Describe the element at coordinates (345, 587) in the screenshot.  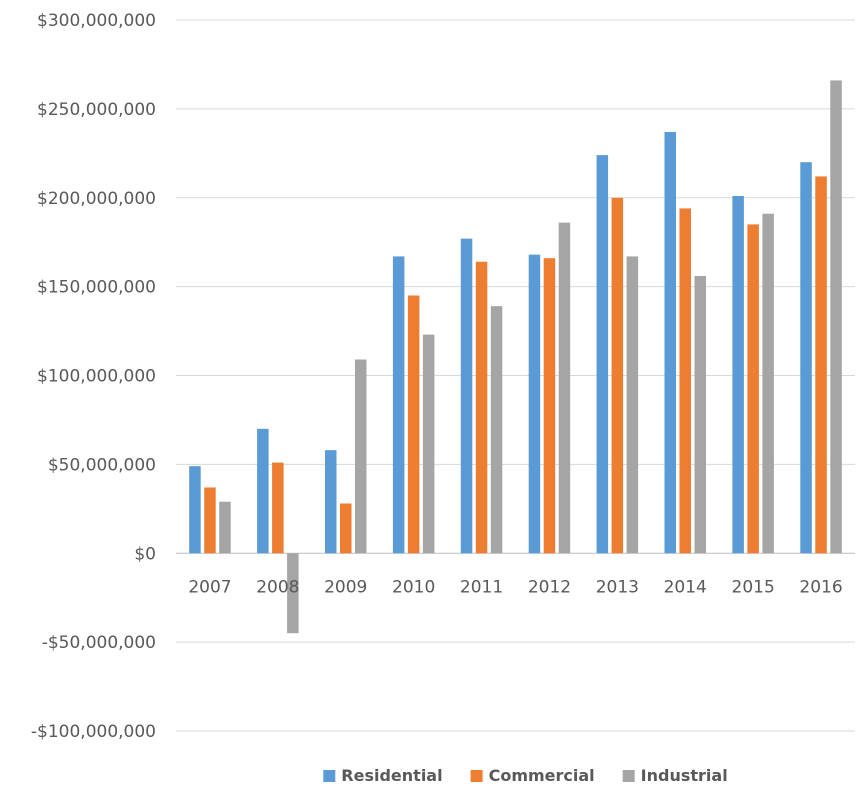
I see `x-tick-label: 2009` at that location.